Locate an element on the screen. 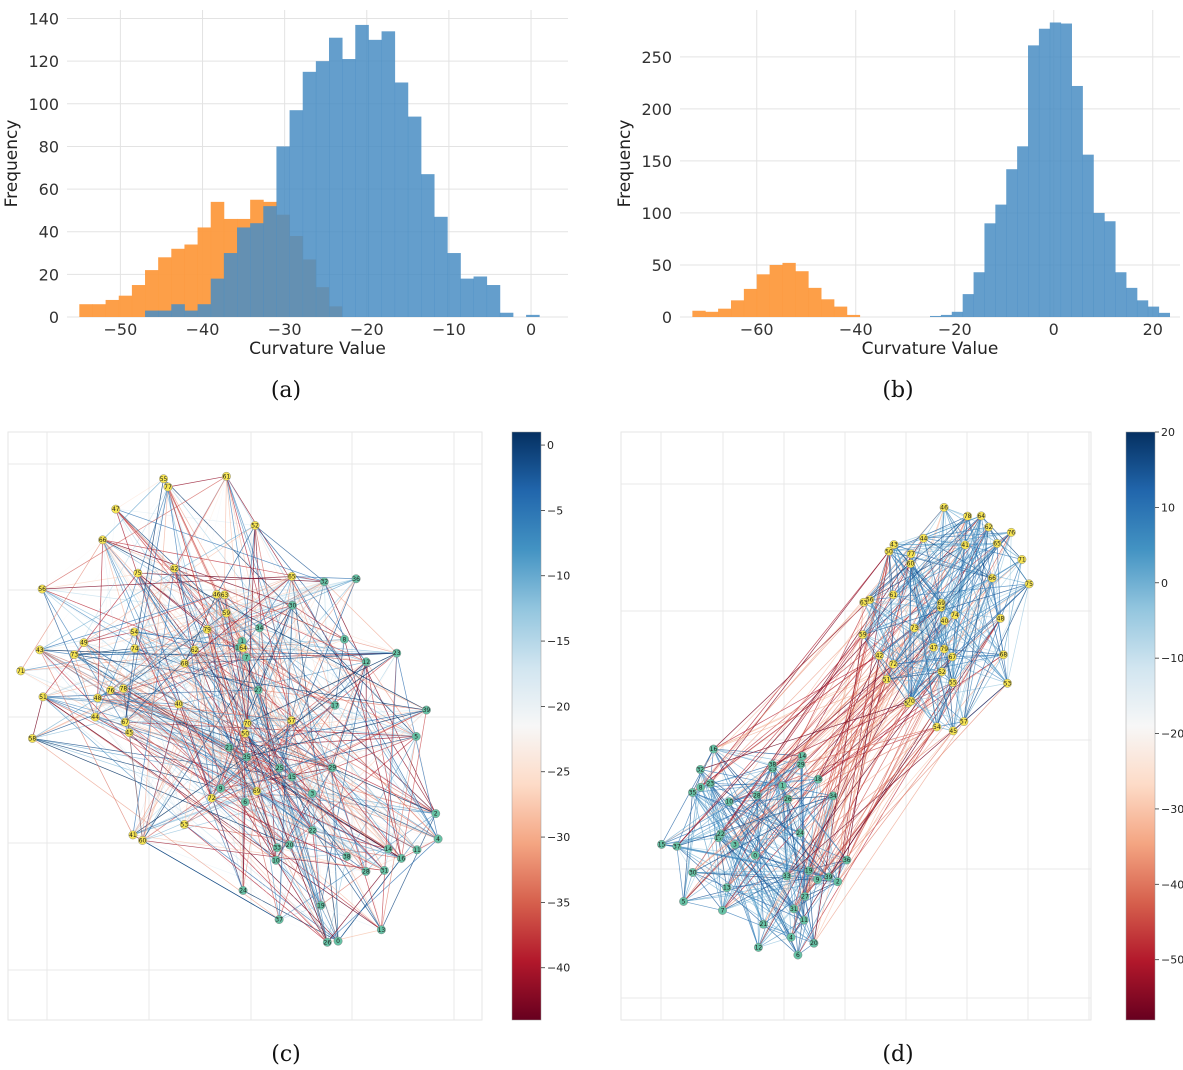 This screenshot has height=1070, width=1183. node-label: 60 is located at coordinates (143, 840).